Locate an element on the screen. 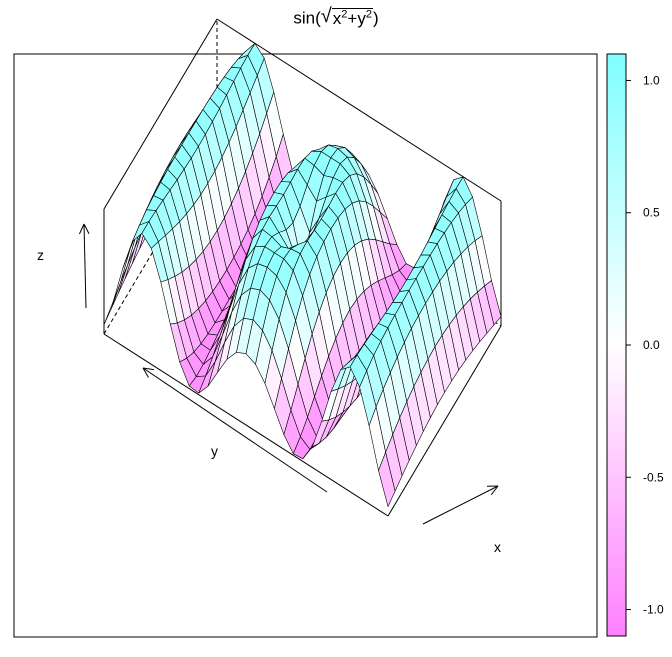  title-x: x is located at coordinates (337, 18).